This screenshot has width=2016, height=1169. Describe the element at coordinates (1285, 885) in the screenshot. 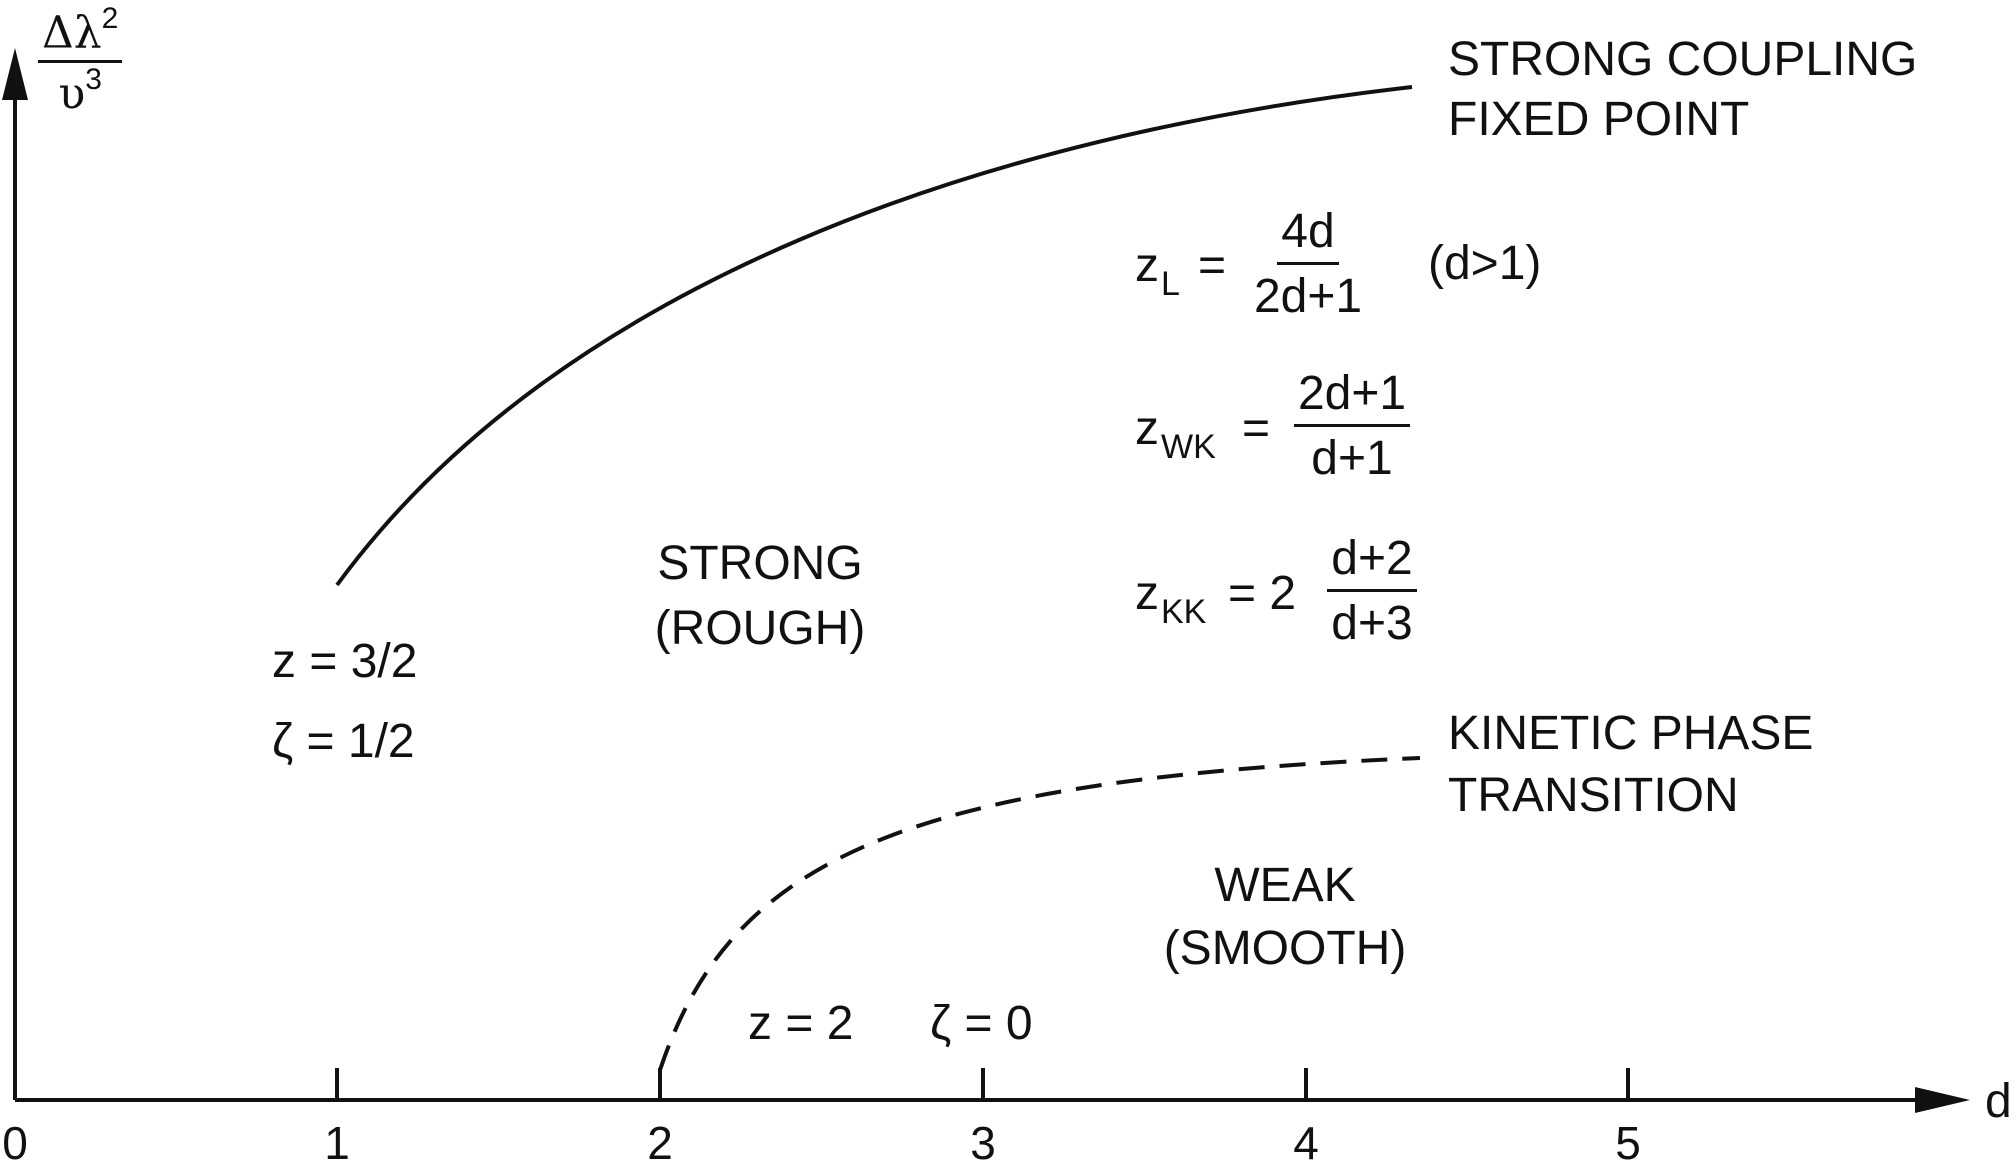

I see `weak-region-label-line1: WEAK` at that location.